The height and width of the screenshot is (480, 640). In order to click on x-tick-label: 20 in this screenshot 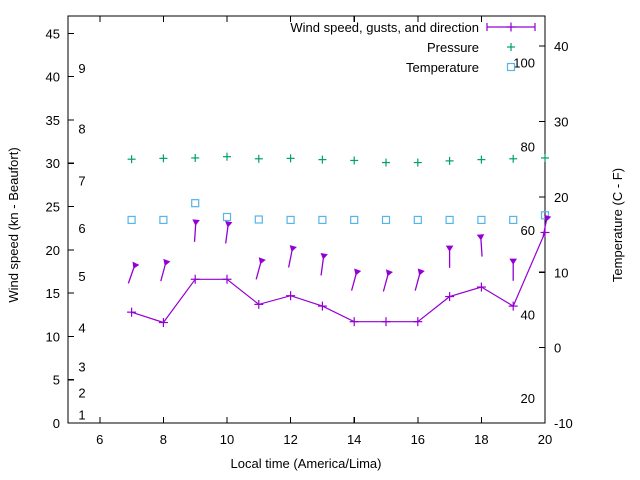, I will do `click(545, 439)`.